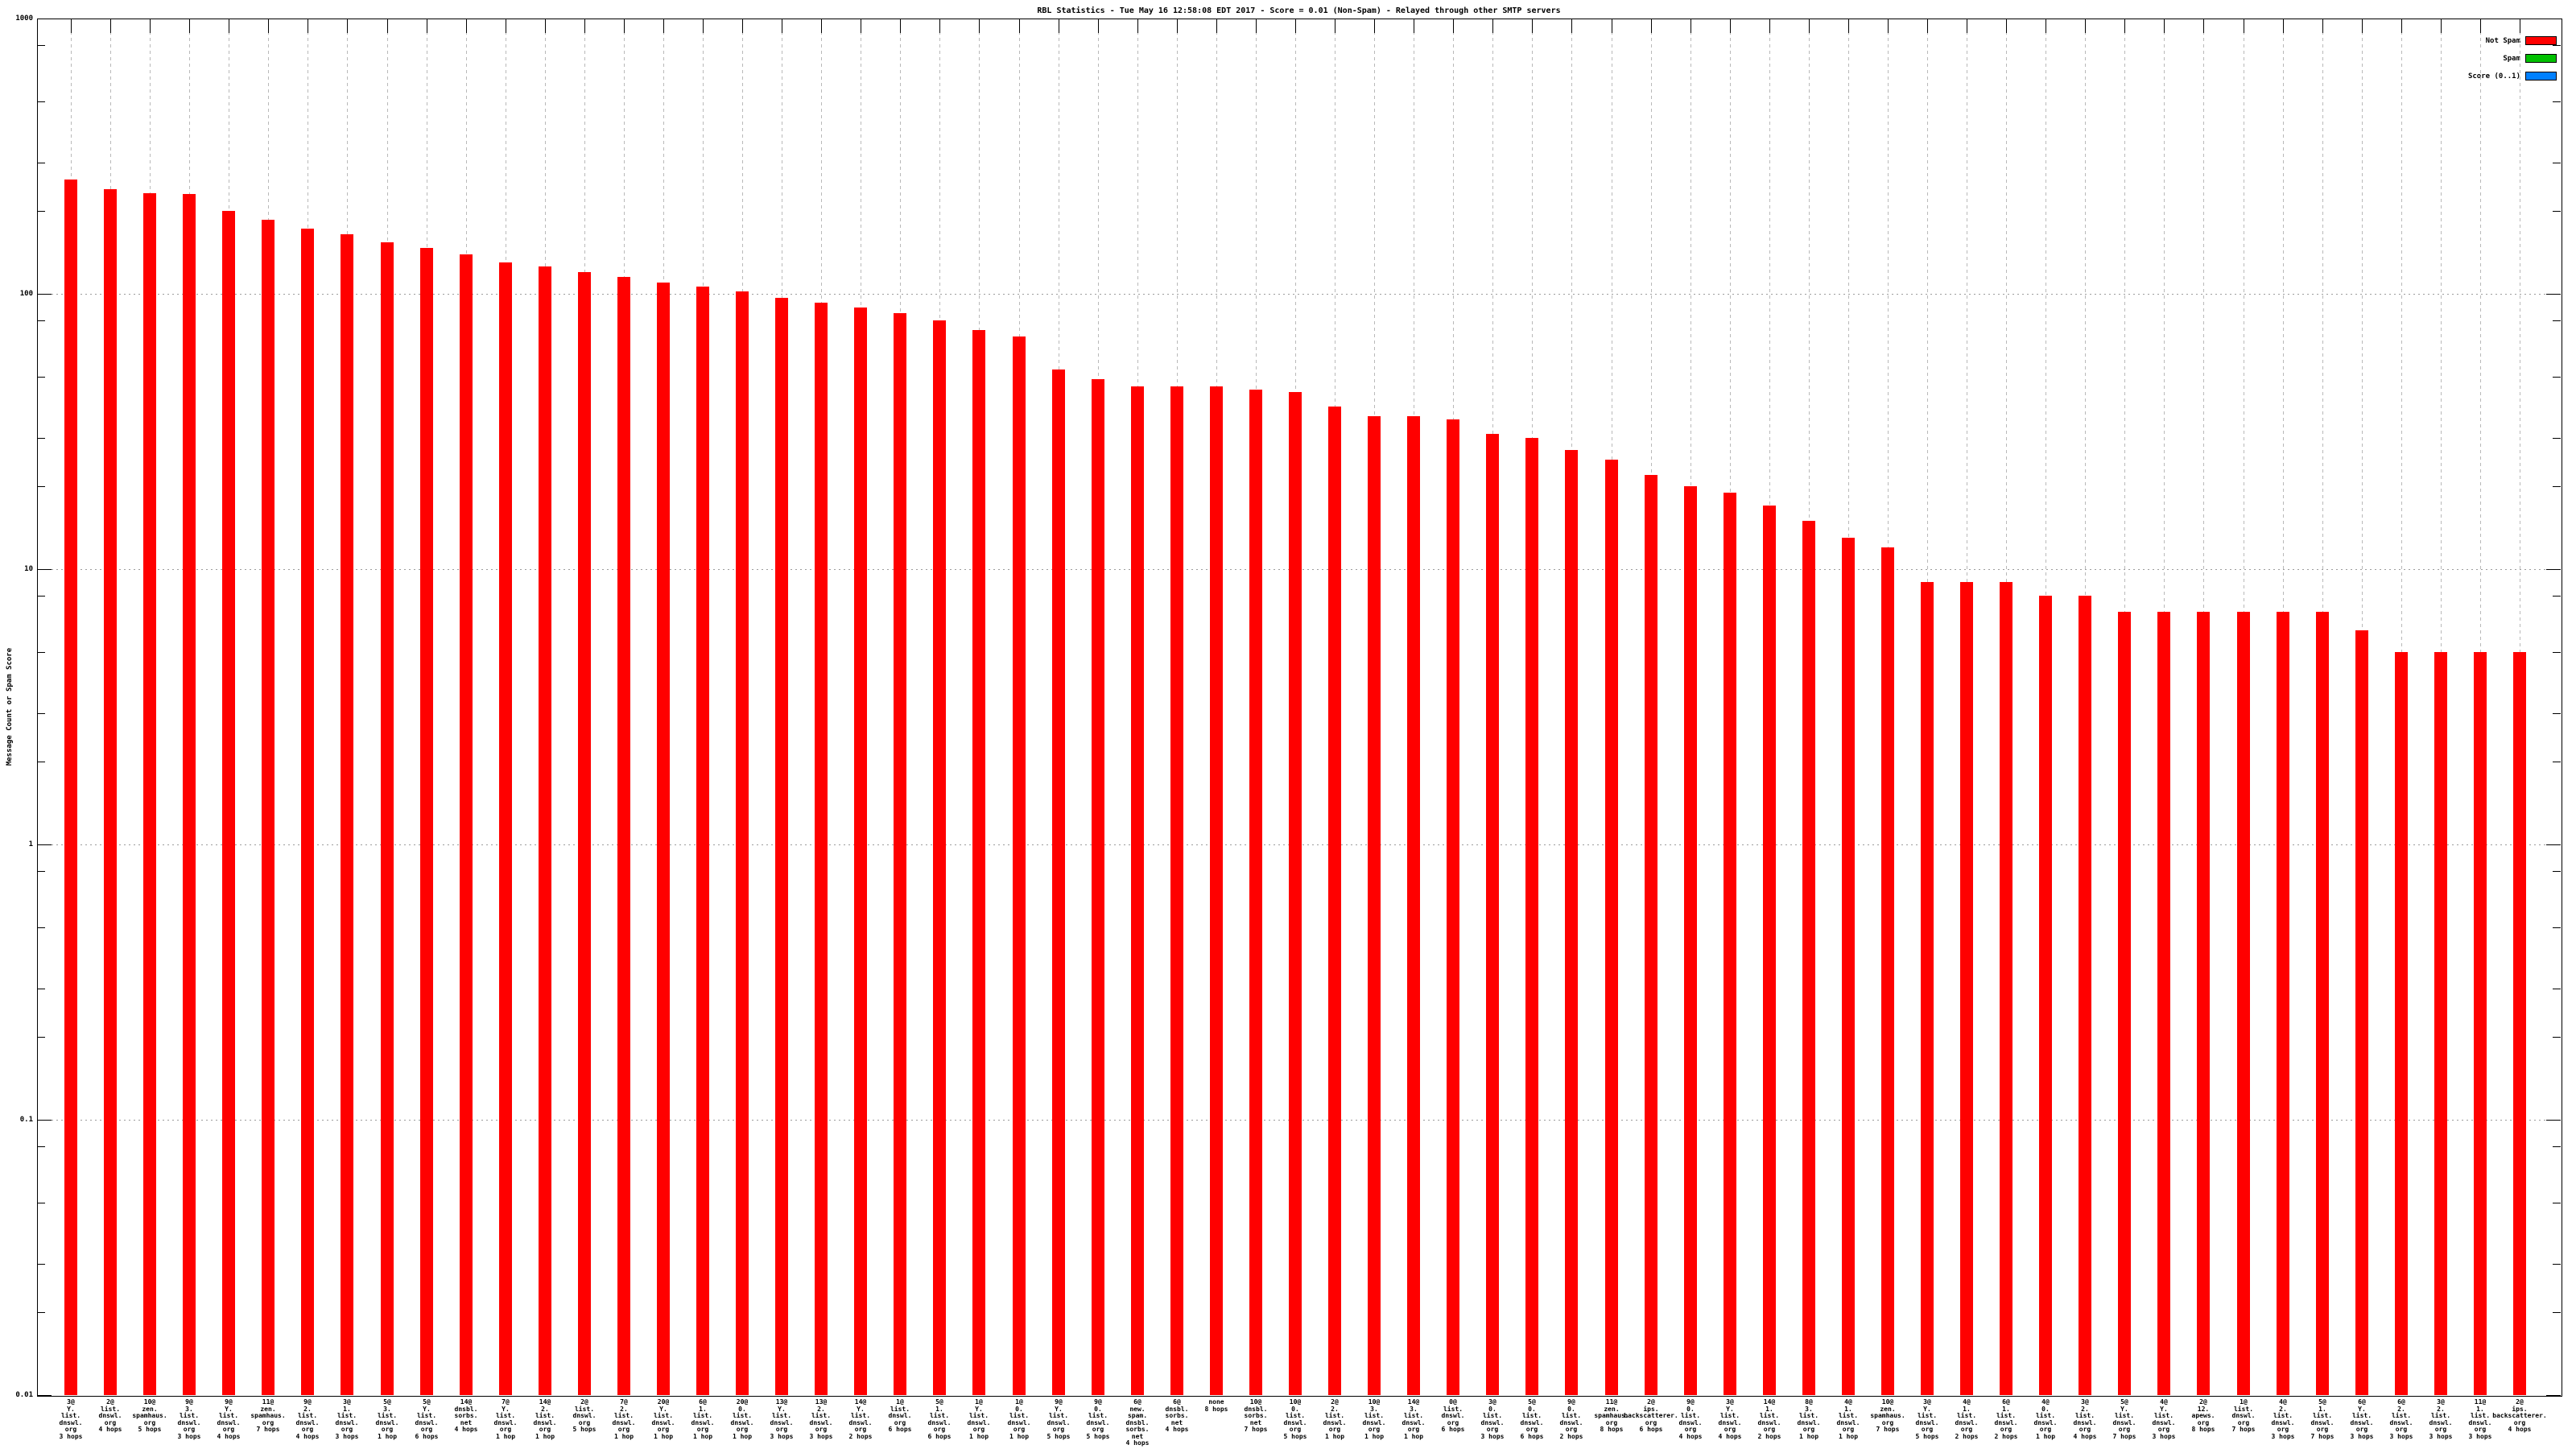 The width and height of the screenshot is (2576, 1449). Describe the element at coordinates (1098, 1419) in the screenshot. I see `bar-label: 9@ 0. list. dnswl. org 5 hops` at that location.